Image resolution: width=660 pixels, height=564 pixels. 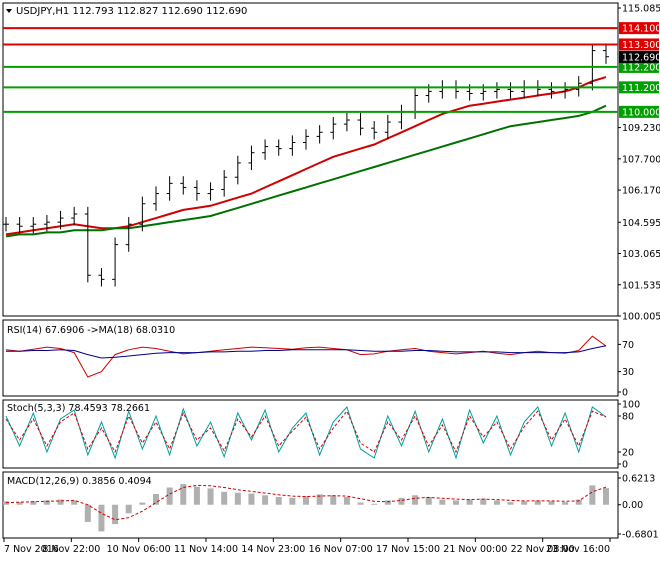 What do you see at coordinates (79, 481) in the screenshot?
I see `macd-panel-title: MACD(12,26,9) 0.3856 0.4094` at bounding box center [79, 481].